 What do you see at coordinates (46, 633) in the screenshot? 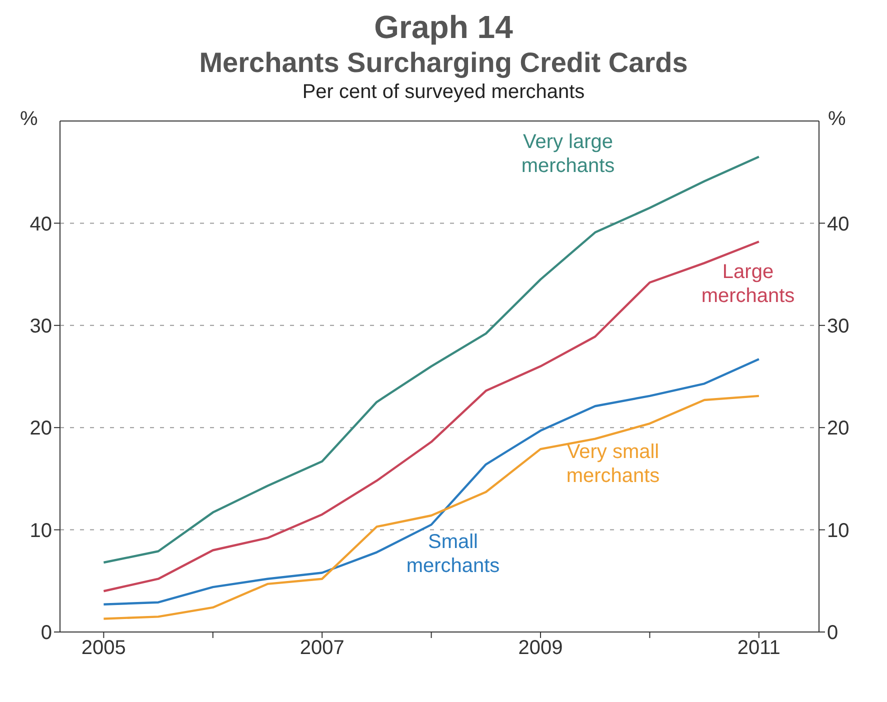
I see `y-tick-label: 0` at bounding box center [46, 633].